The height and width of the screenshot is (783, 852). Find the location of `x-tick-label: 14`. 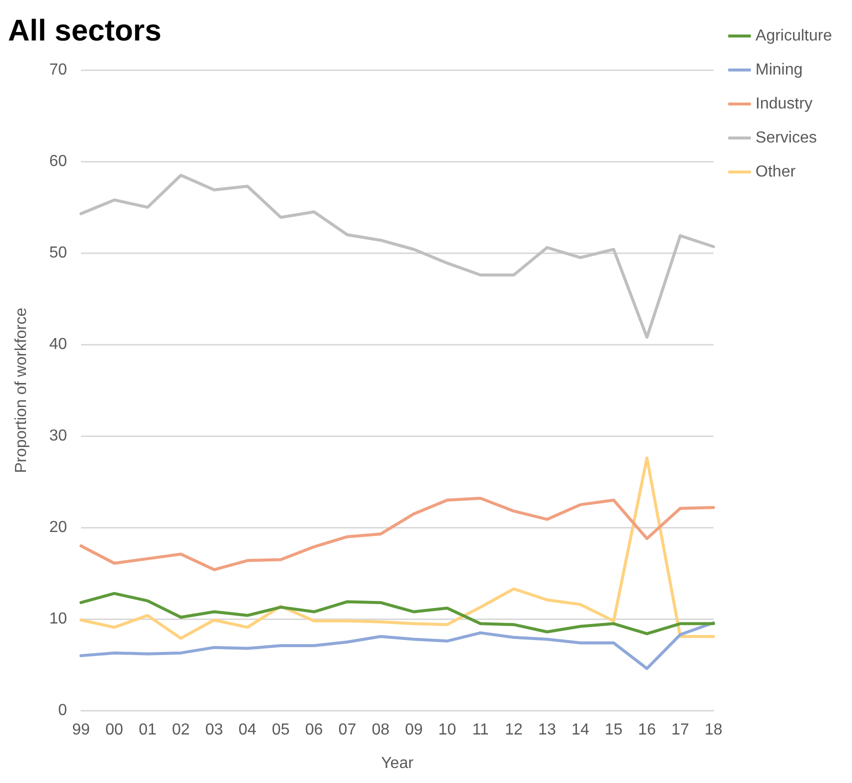

x-tick-label: 14 is located at coordinates (580, 730).